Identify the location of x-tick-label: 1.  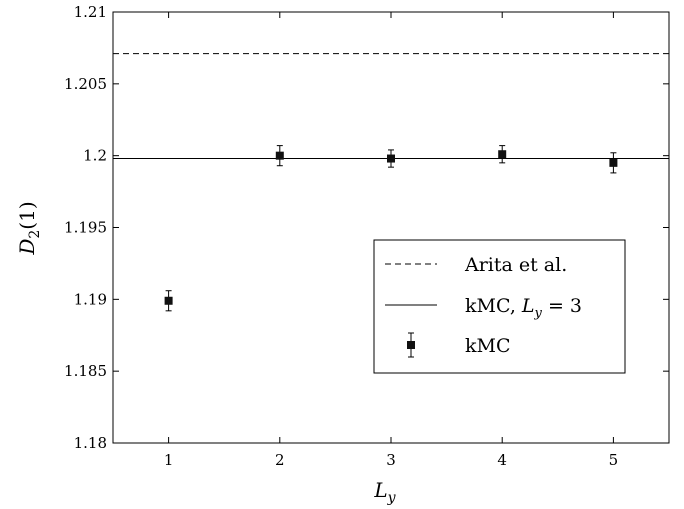
(169, 460).